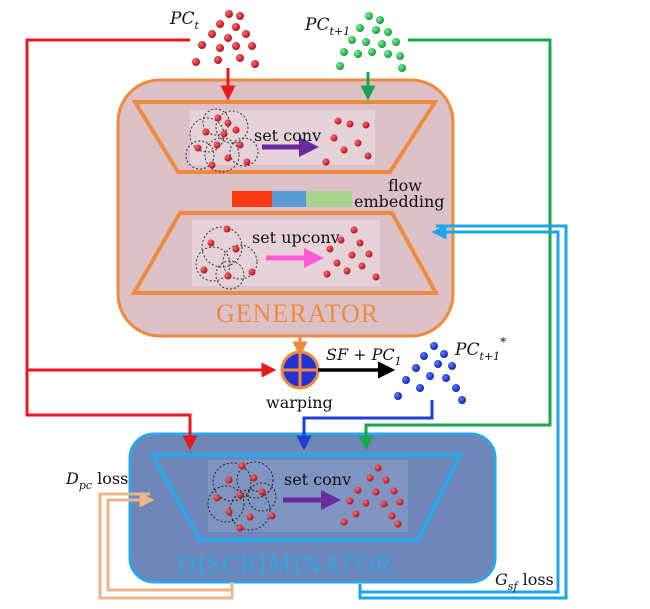 The image size is (650, 609). What do you see at coordinates (285, 564) in the screenshot?
I see `discriminator-title: DISCRIMINATOR` at bounding box center [285, 564].